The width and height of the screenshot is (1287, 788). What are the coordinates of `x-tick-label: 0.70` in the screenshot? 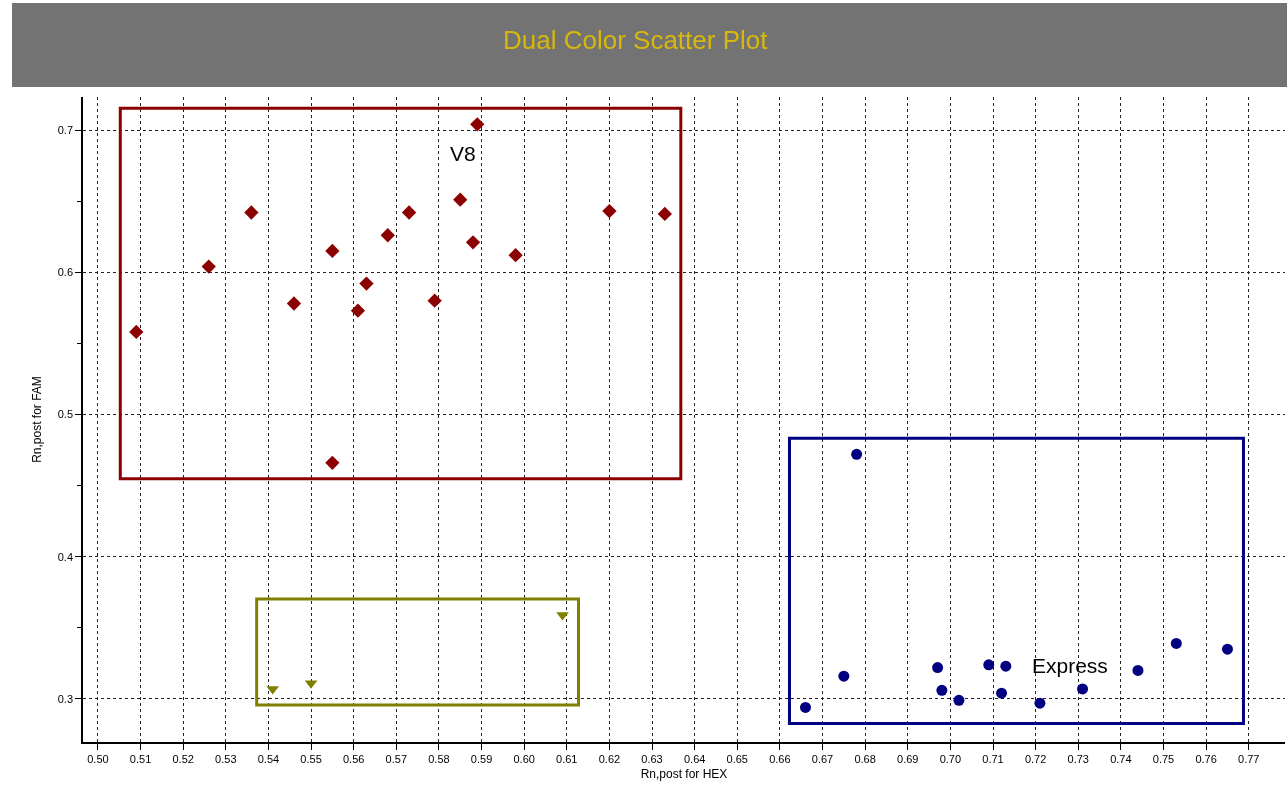 It's located at (950, 758).